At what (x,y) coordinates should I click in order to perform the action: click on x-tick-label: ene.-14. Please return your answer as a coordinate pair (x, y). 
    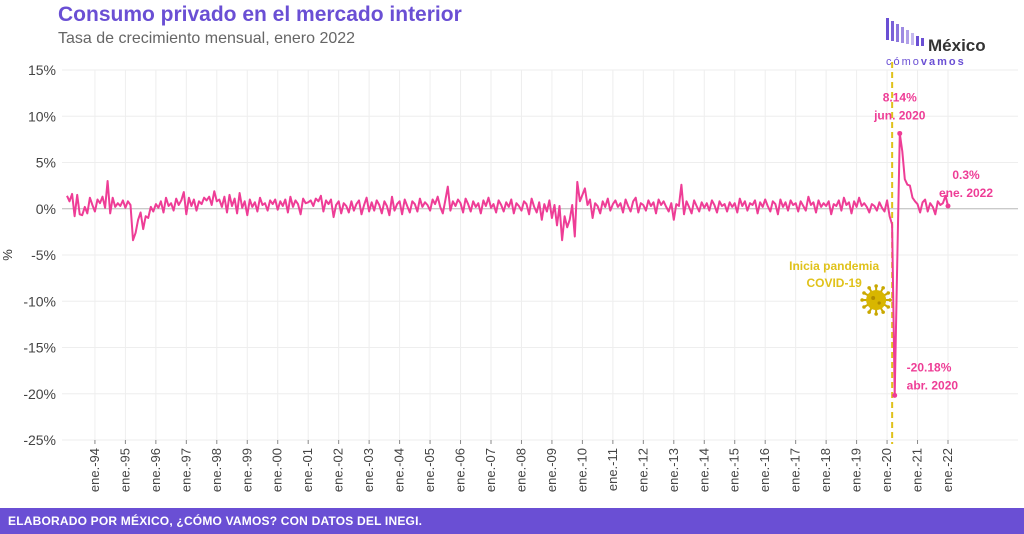
    Looking at the image, I should click on (703, 470).